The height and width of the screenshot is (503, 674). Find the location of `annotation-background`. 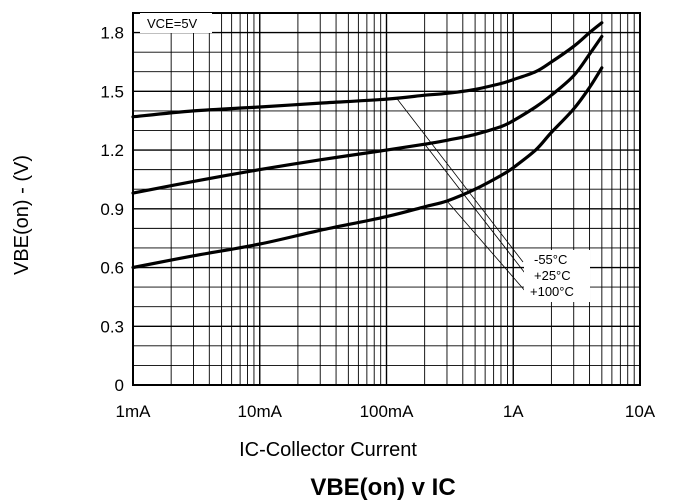

annotation-background is located at coordinates (176, 23).